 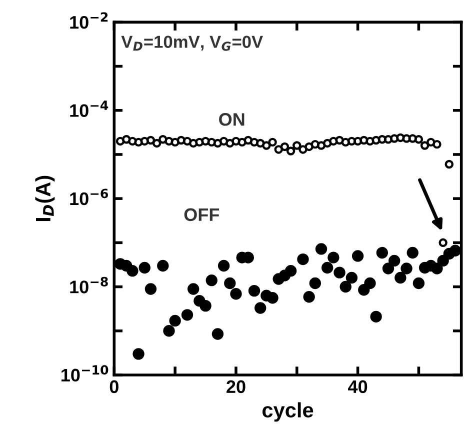 I want to click on y-tick-label: 10$^{−2}$, so click(x=89, y=20).